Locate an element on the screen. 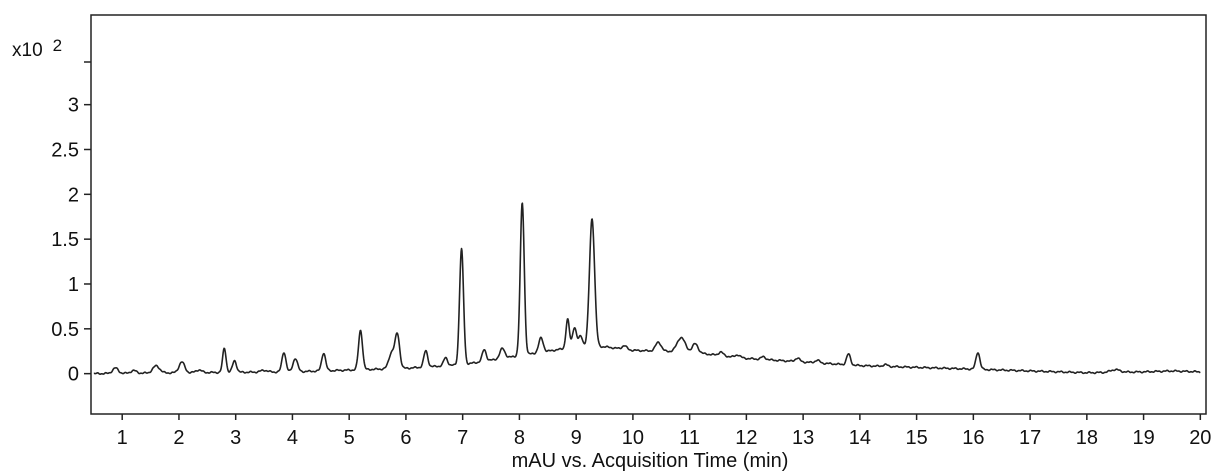 This screenshot has width=1212, height=472. x-tick-label: 4 is located at coordinates (292, 438).